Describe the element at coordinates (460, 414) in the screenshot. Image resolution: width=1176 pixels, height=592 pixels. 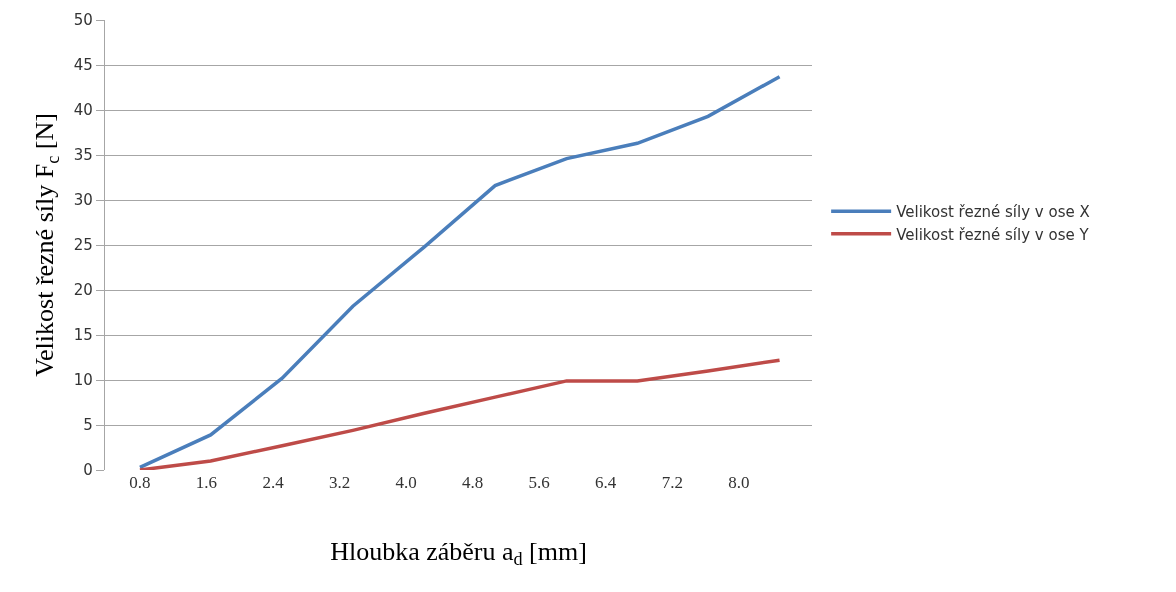
I see `line-series` at that location.